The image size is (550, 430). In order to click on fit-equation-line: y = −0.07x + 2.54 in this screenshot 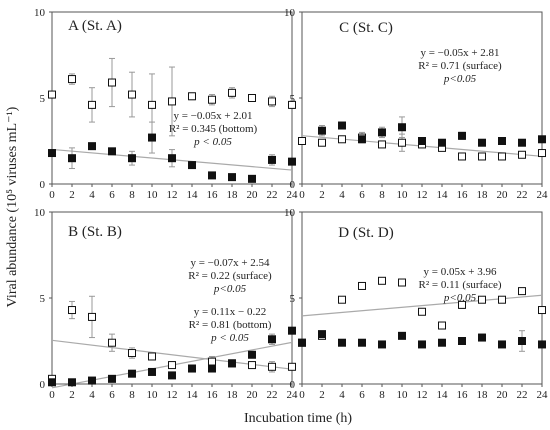, I will do `click(230, 263)`.